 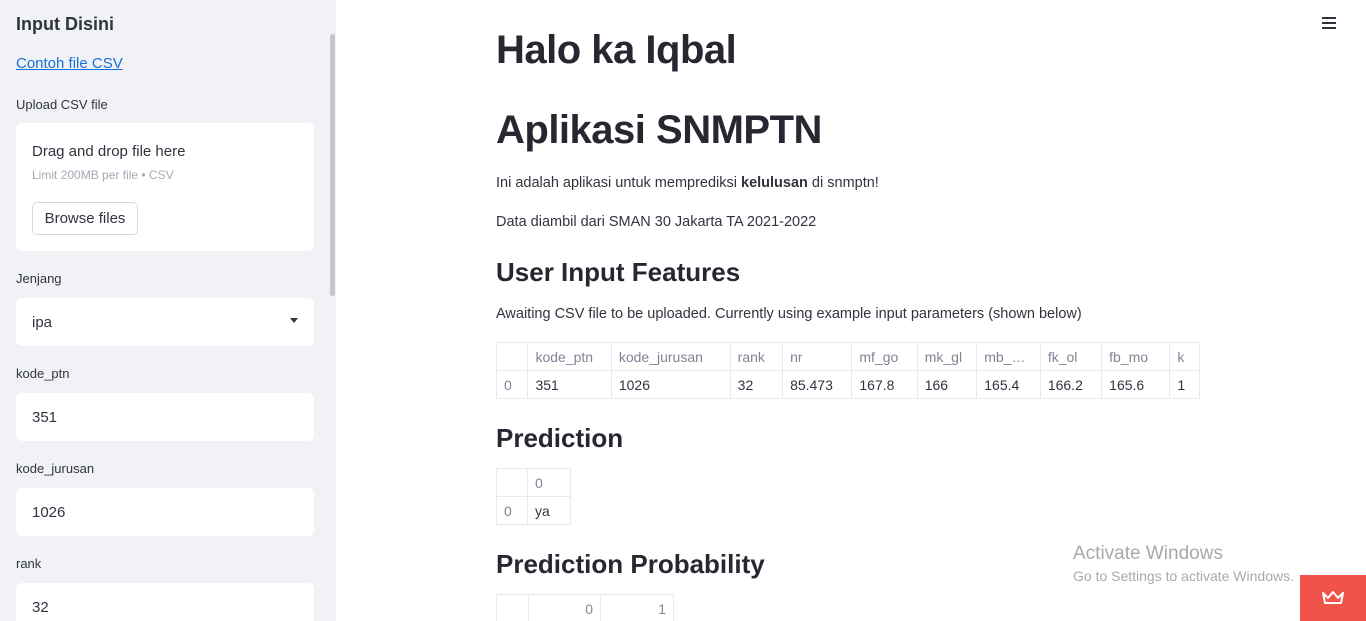 What do you see at coordinates (69, 63) in the screenshot?
I see `example-csv-link: Contoh file CSV` at bounding box center [69, 63].